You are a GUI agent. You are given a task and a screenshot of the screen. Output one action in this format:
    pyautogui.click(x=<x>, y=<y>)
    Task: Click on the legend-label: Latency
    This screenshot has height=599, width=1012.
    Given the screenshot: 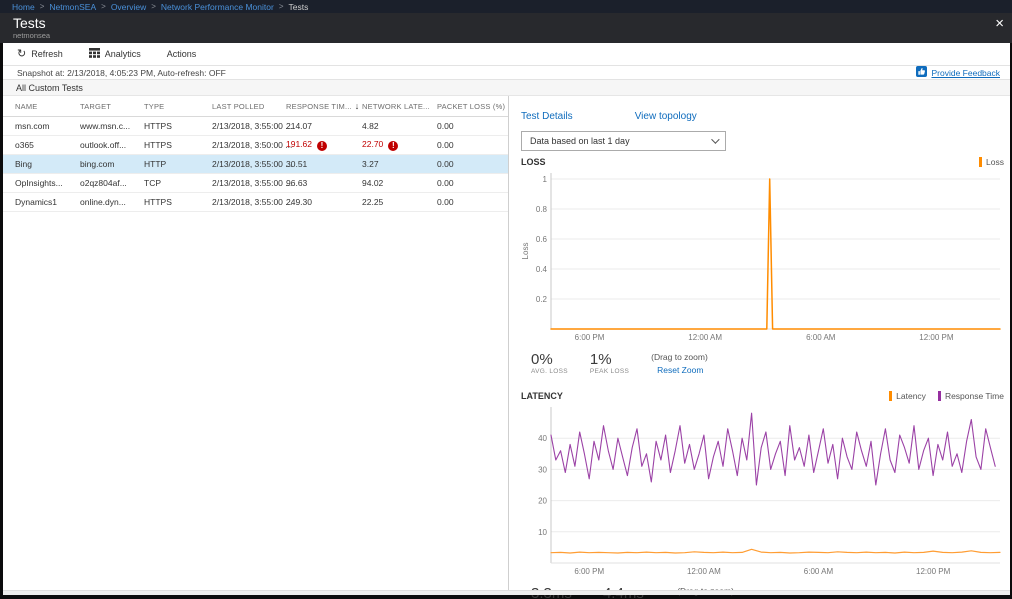 What is the action you would take?
    pyautogui.click(x=911, y=396)
    